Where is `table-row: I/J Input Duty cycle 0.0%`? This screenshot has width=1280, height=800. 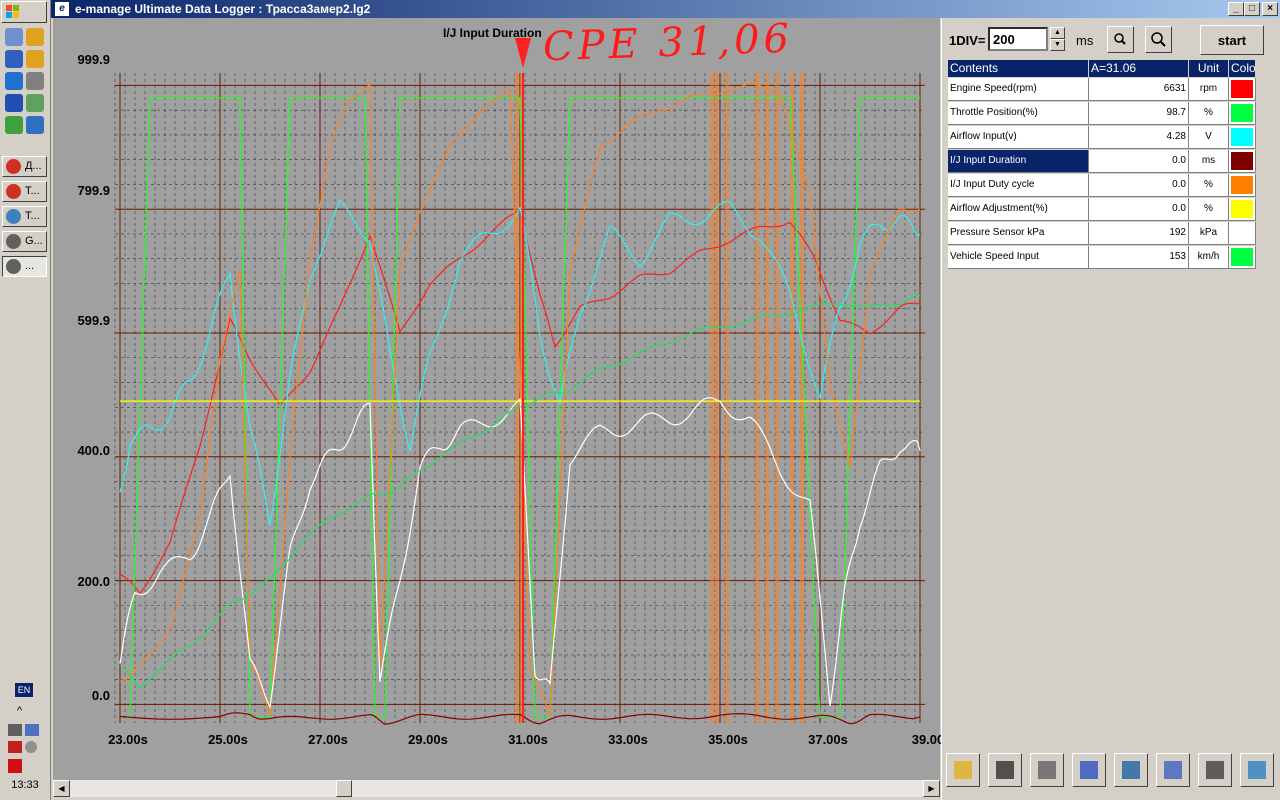 table-row: I/J Input Duty cycle 0.0% is located at coordinates (1102, 186).